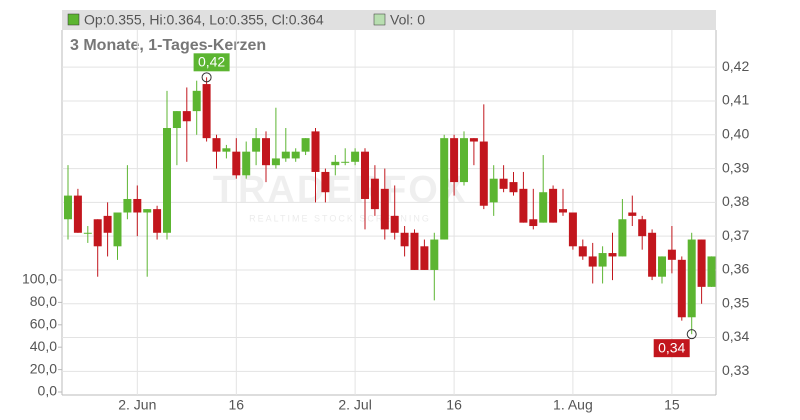 The image size is (800, 420). Describe the element at coordinates (735, 269) in the screenshot. I see `y-tick-label: 0,36` at that location.